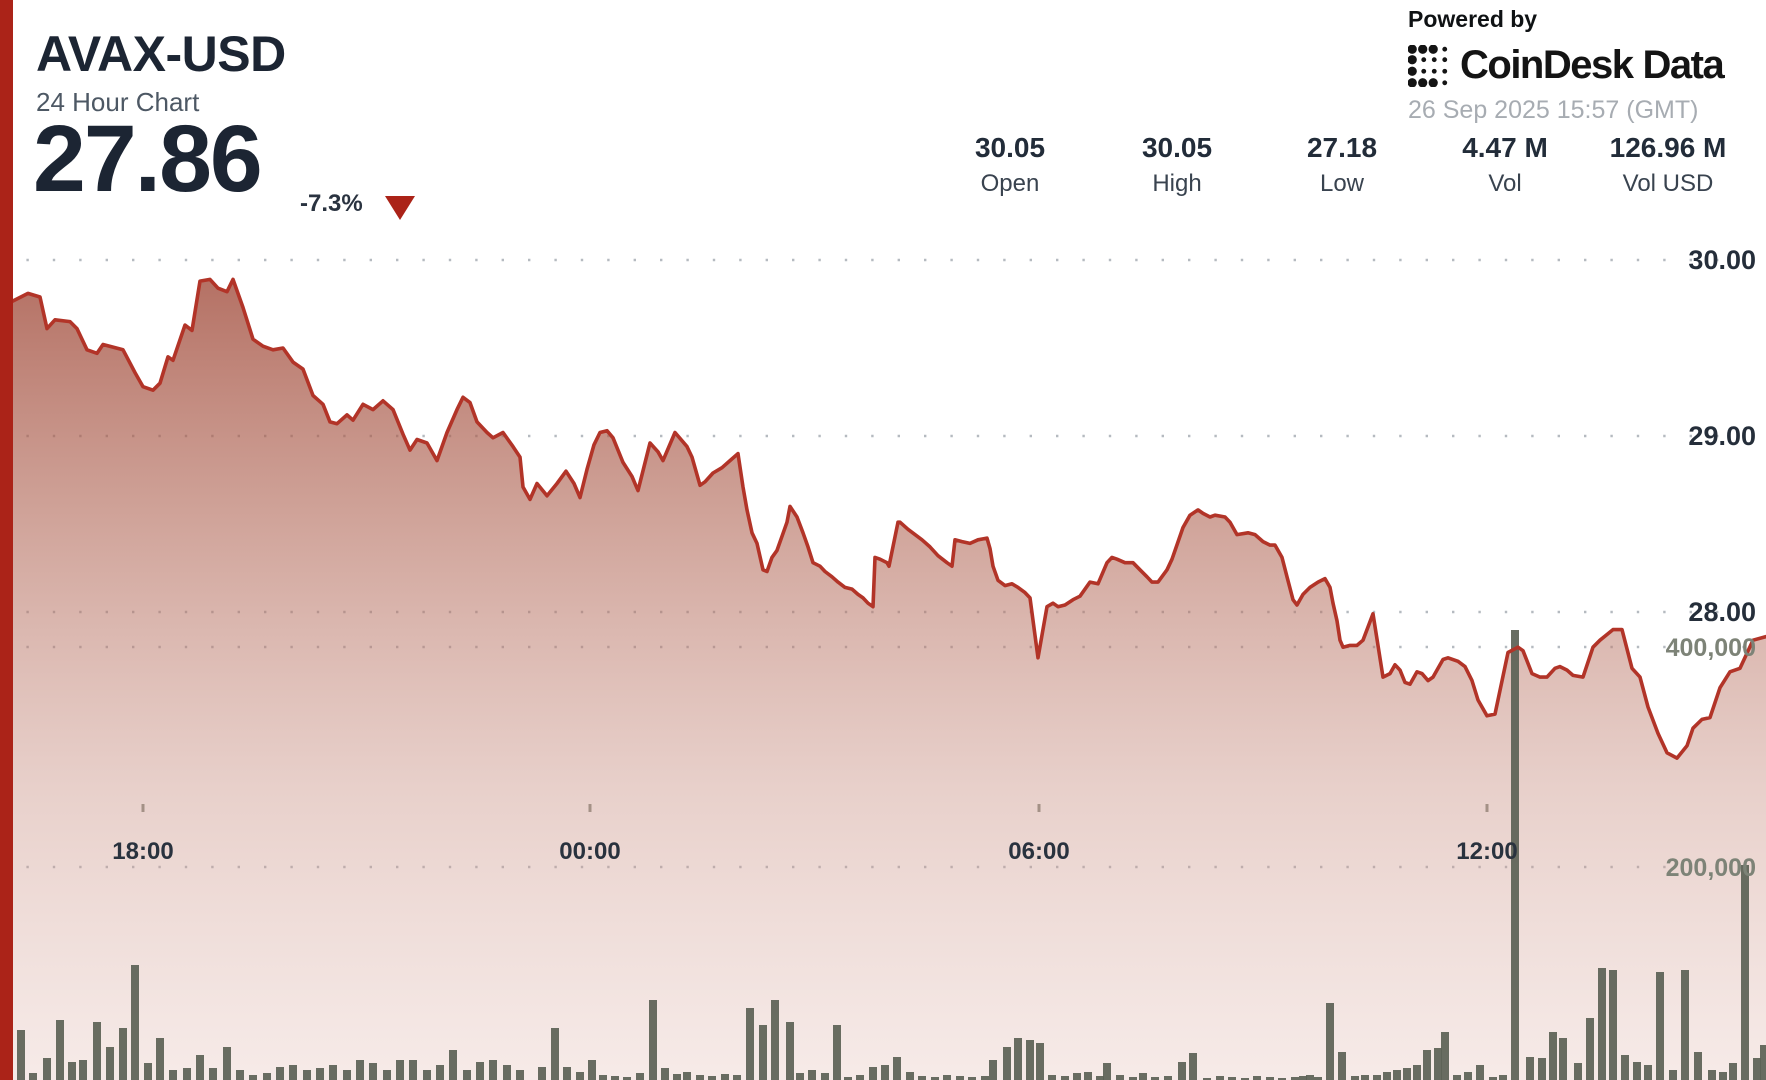  Describe the element at coordinates (1010, 165) in the screenshot. I see `stat-open: 30.05 Open` at that location.